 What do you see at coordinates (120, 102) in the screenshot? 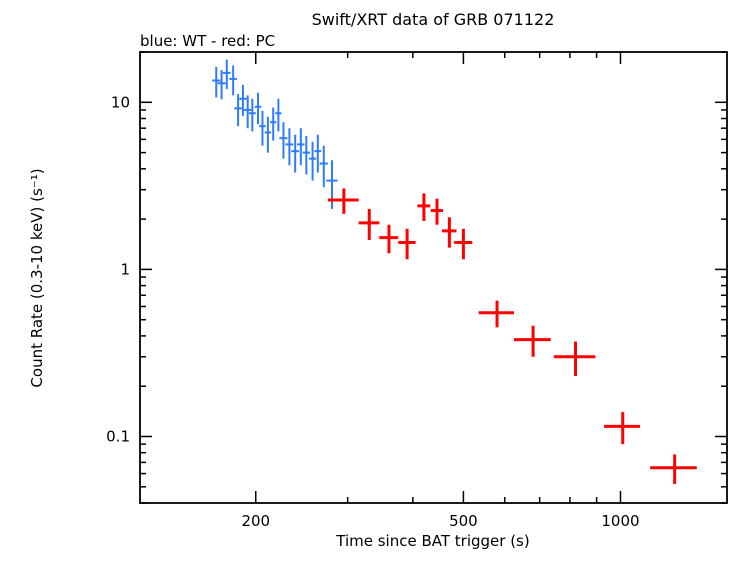
I see `y-tick-label: 10` at bounding box center [120, 102].